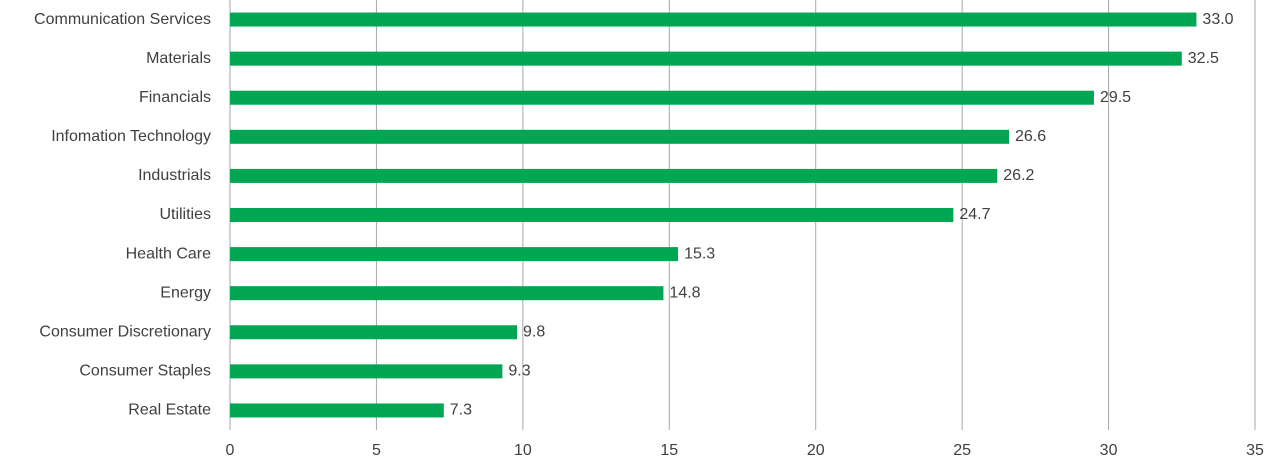  Describe the element at coordinates (174, 175) in the screenshot. I see `y-tick-label: Industrials` at that location.